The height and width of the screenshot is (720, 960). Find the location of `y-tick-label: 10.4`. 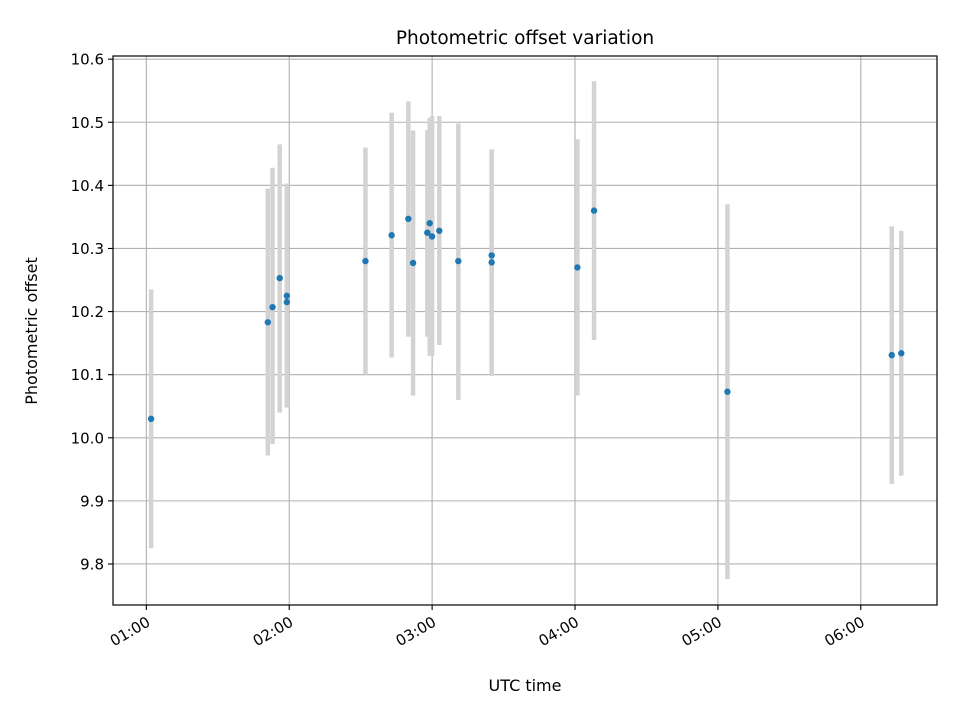

y-tick-label: 10.4 is located at coordinates (87, 186).